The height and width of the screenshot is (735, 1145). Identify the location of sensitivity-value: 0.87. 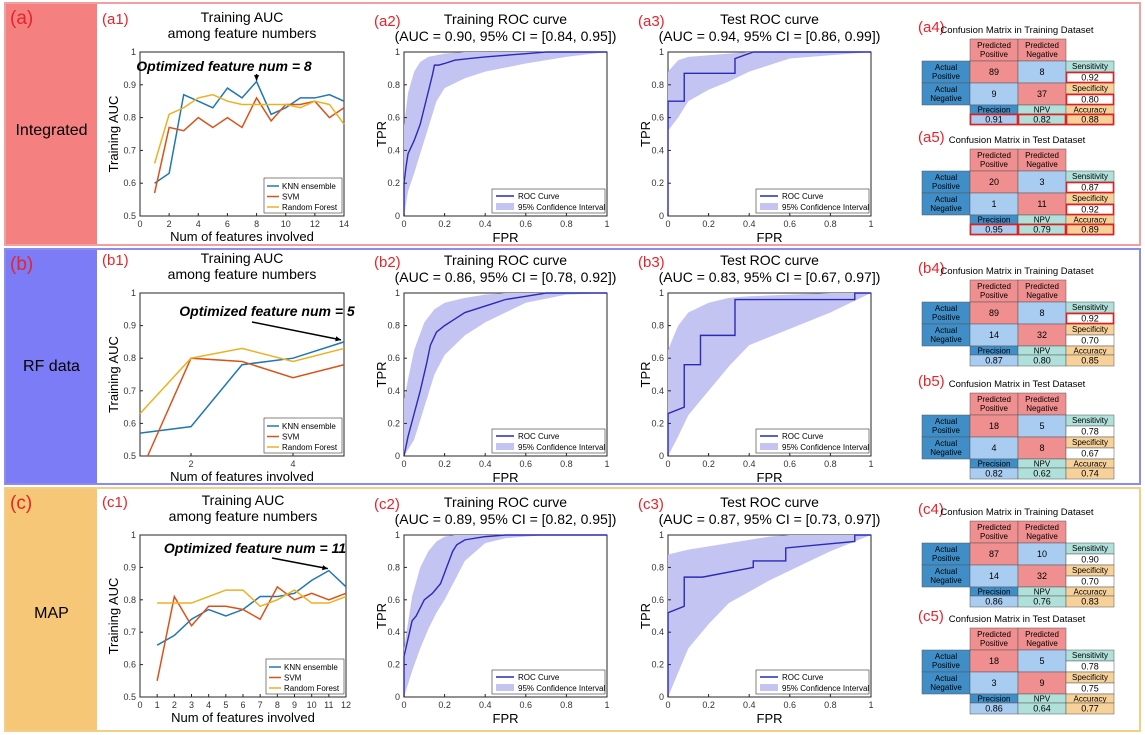
(1090, 188).